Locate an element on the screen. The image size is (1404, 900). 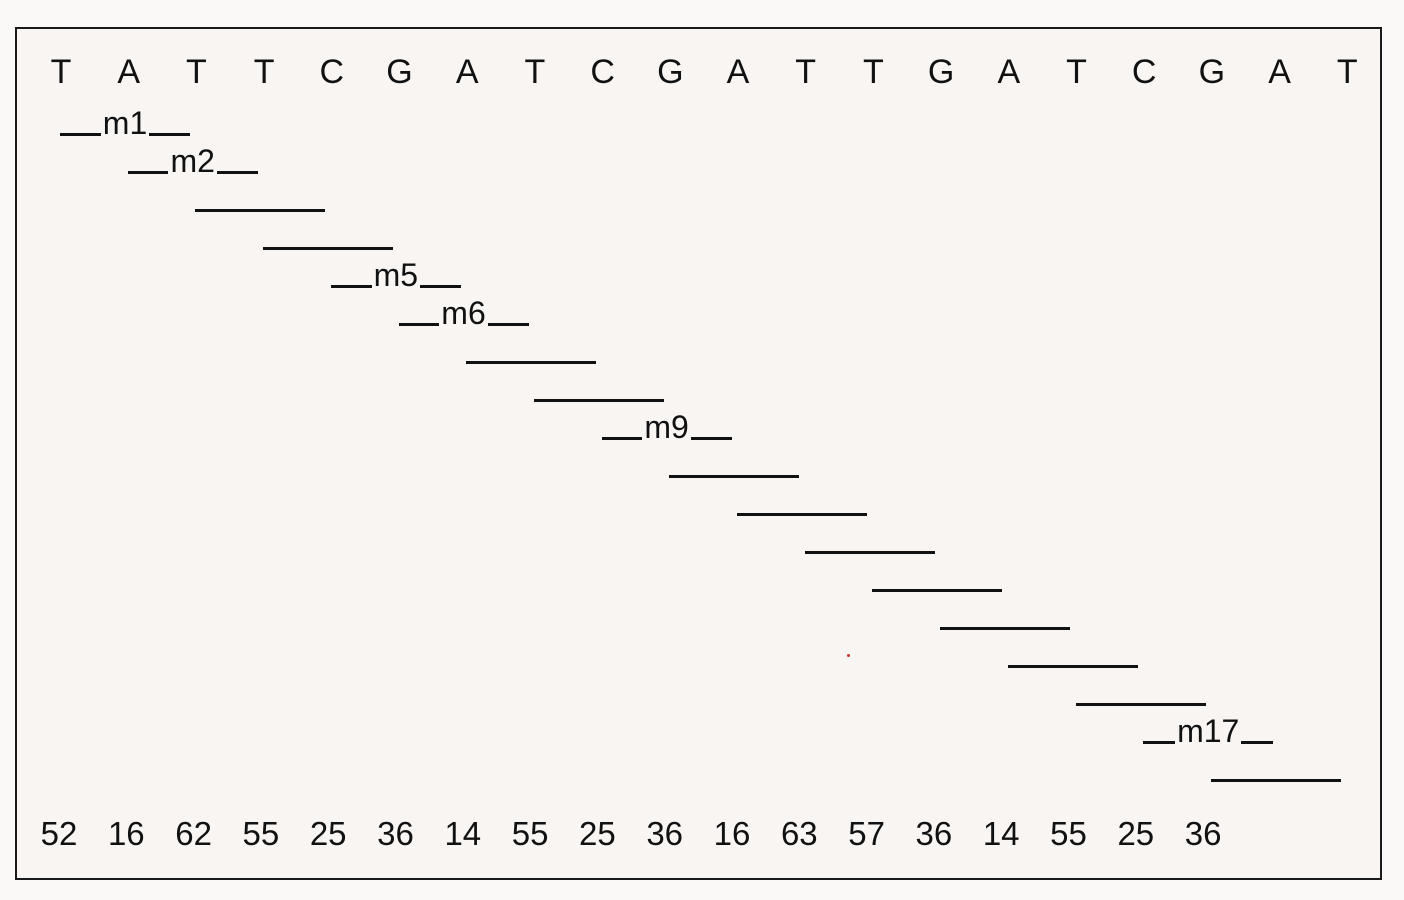
window-label-text: m6 is located at coordinates (463, 313).